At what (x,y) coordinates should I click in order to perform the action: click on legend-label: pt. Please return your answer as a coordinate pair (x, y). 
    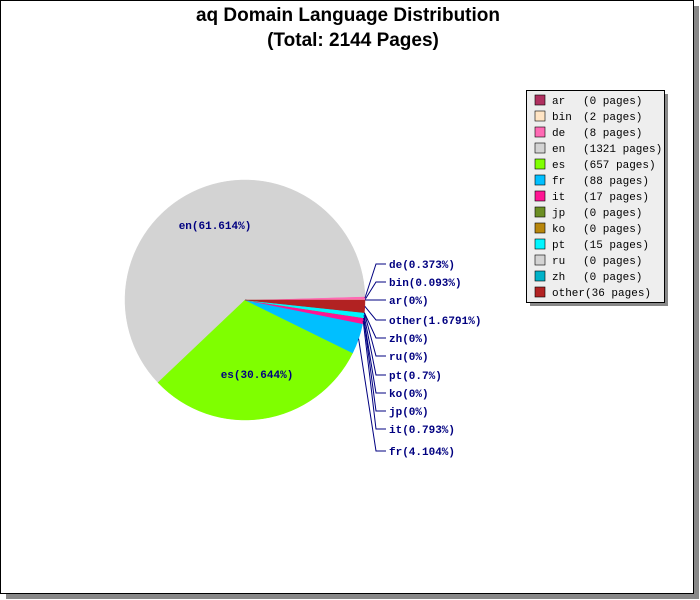
    Looking at the image, I should click on (558, 246).